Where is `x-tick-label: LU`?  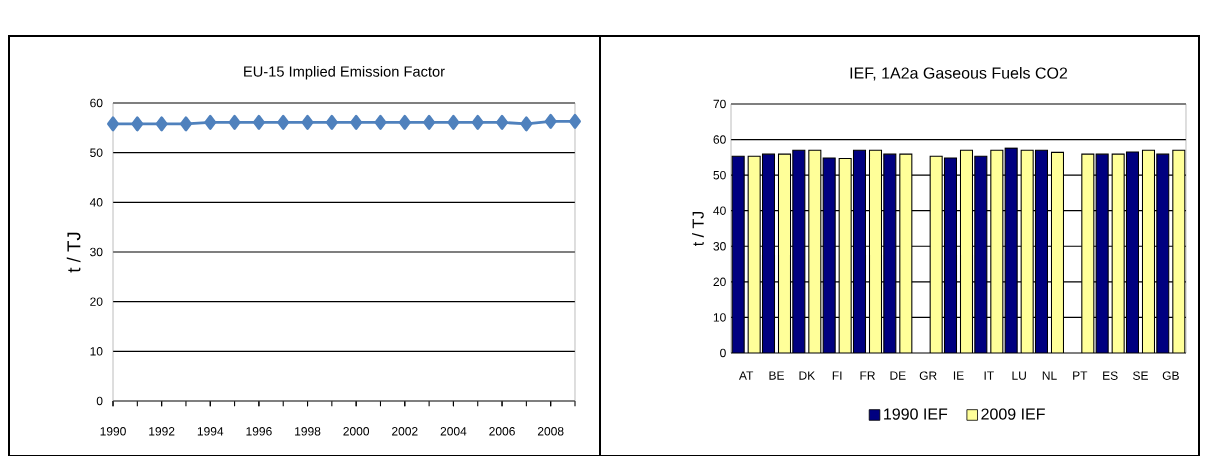 x-tick-label: LU is located at coordinates (1019, 375).